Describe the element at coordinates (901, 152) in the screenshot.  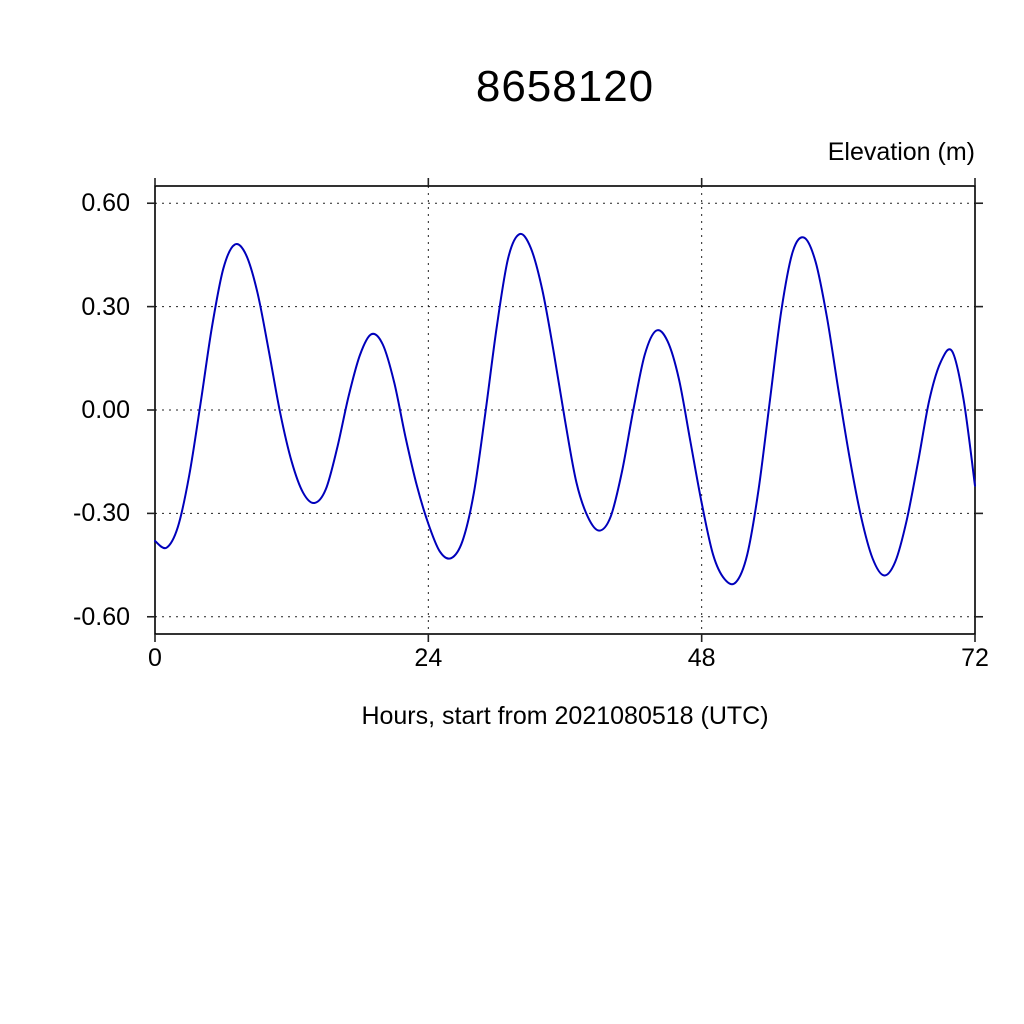
I see `y-axis-label: Elevation (m)` at that location.